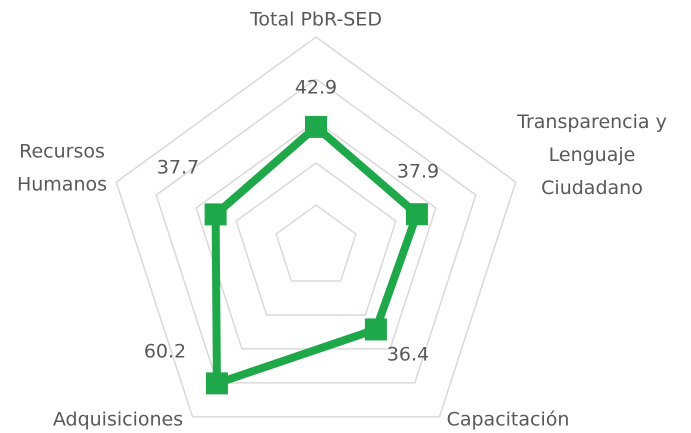 This screenshot has height=433, width=691. I want to click on category-label: Capacitación, so click(508, 420).